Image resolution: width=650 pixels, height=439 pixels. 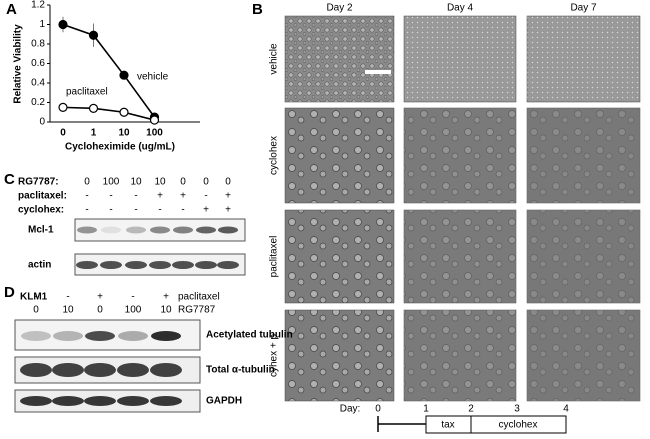 What do you see at coordinates (153, 77) in the screenshot?
I see `series-label: vehicle` at bounding box center [153, 77].